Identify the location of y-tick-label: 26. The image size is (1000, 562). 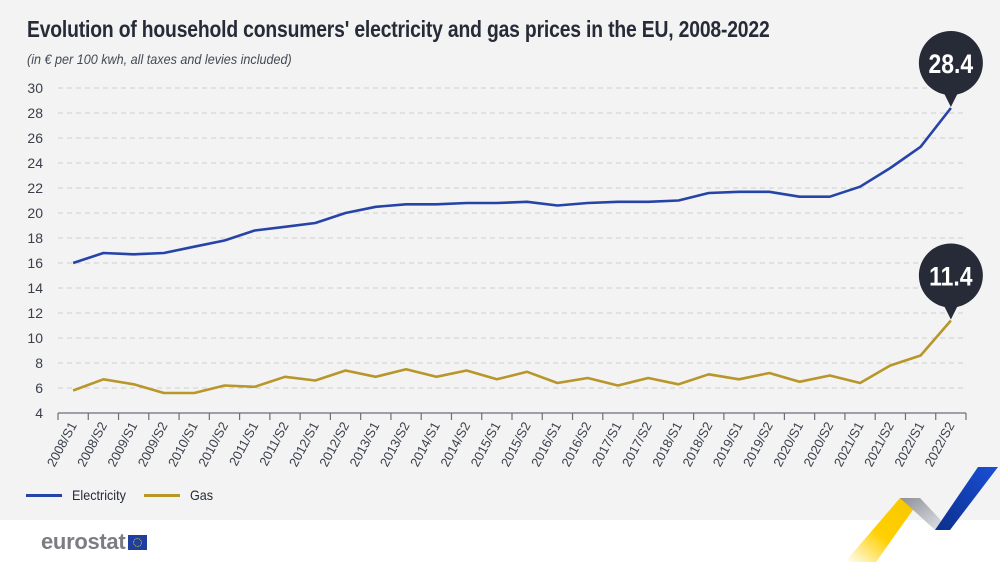
(35, 138).